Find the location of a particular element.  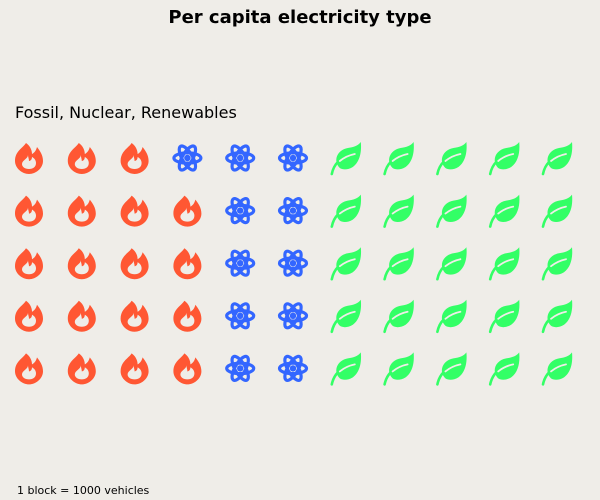

chart-note: 1 block = 1000 vehicles is located at coordinates (83, 490).